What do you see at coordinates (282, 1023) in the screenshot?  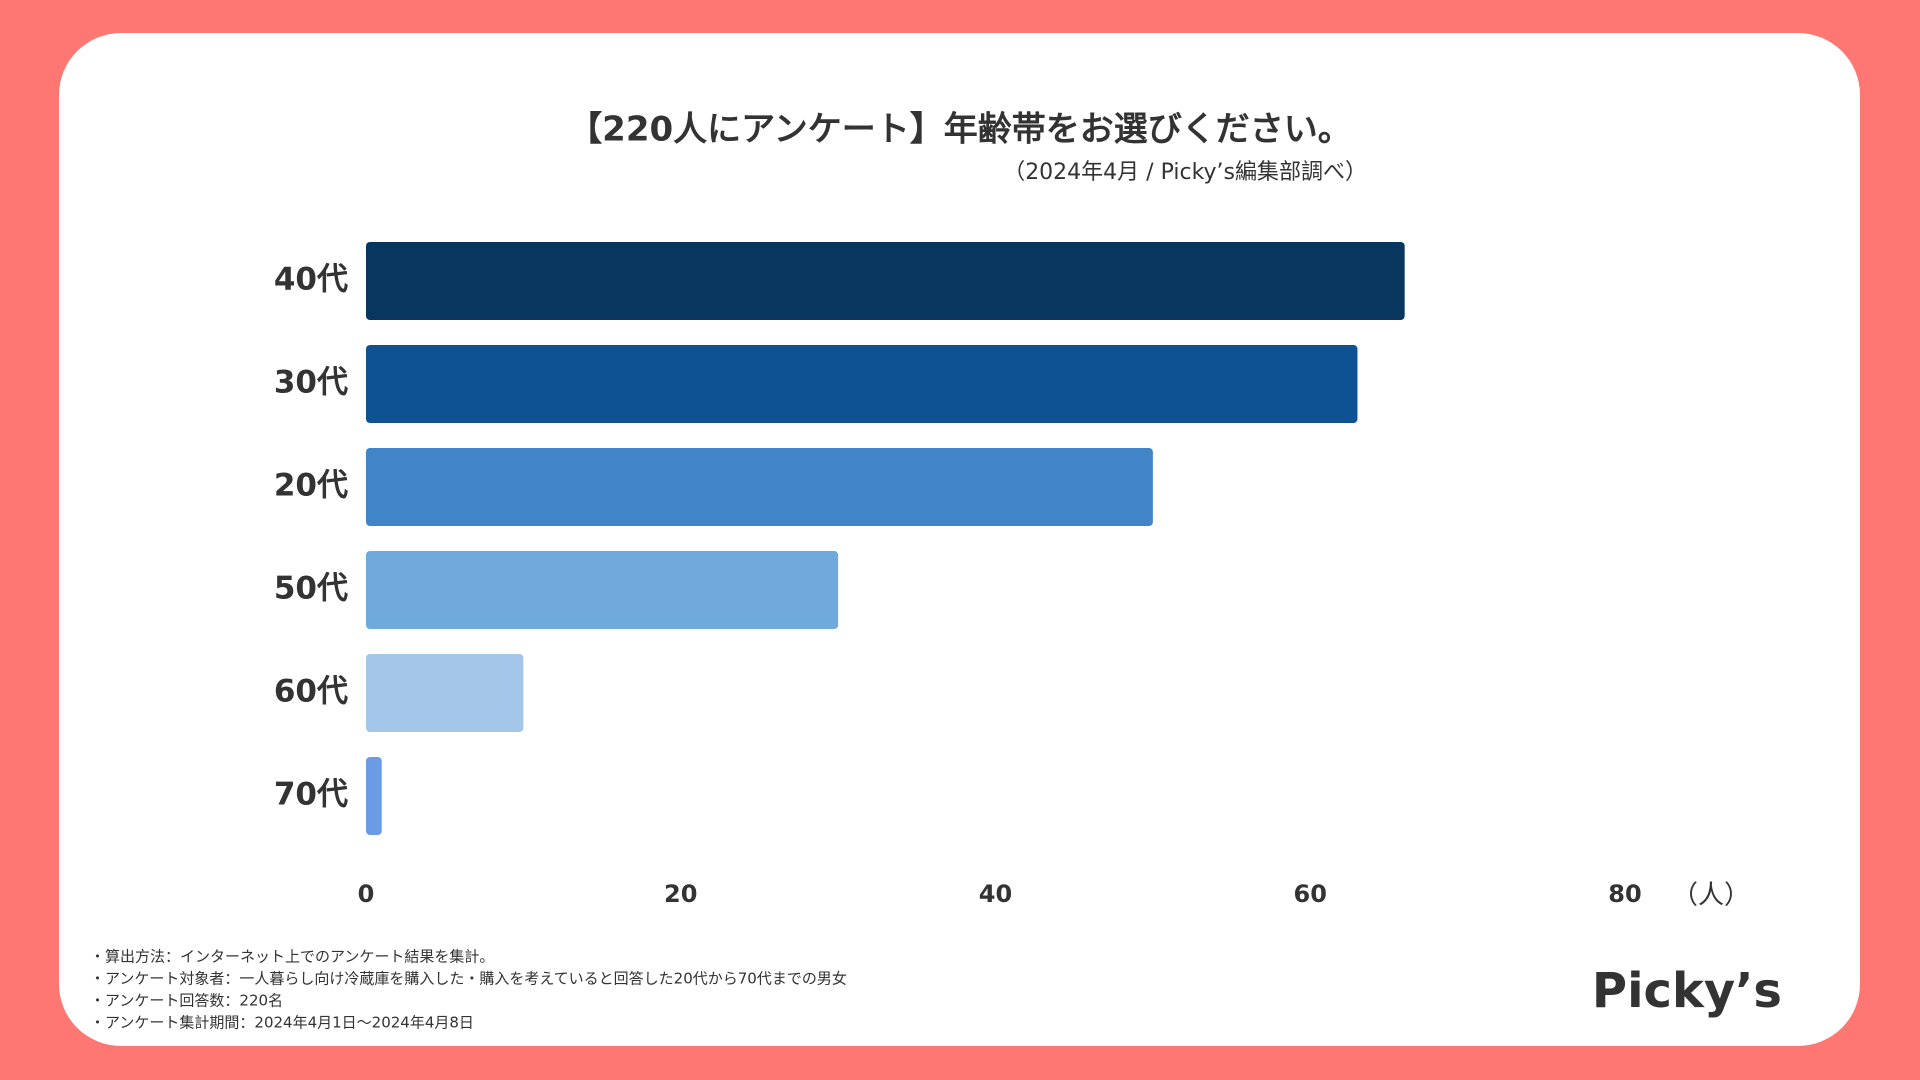 I see `note: ・アンケート集計期間：2024年4月1日〜2024年4月8日` at bounding box center [282, 1023].